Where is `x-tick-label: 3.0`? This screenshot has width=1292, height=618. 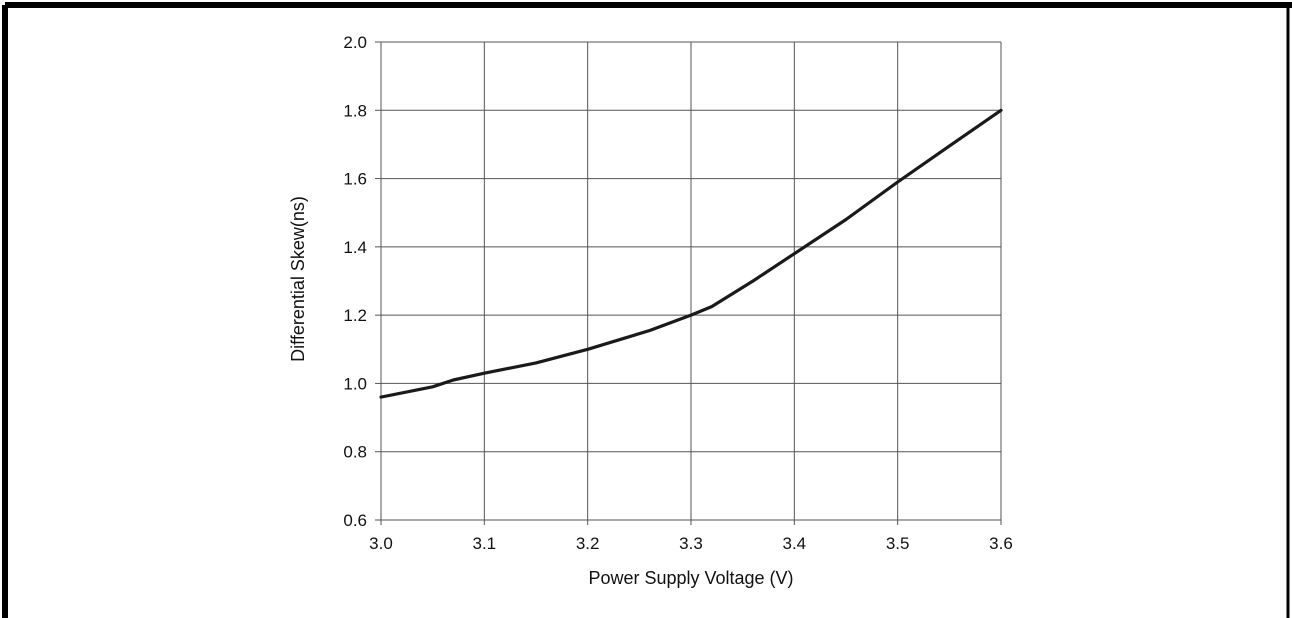
x-tick-label: 3.0 is located at coordinates (381, 543).